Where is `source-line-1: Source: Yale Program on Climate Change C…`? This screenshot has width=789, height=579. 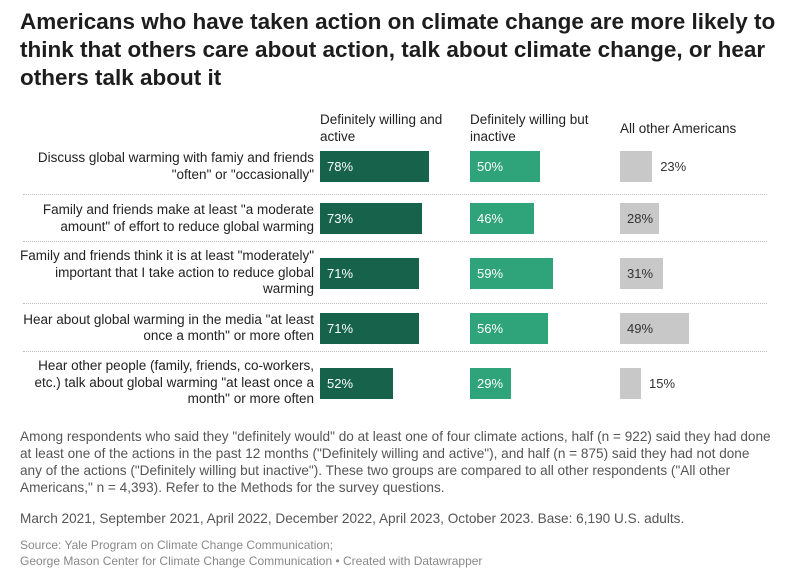 source-line-1: Source: Yale Program on Climate Change C… is located at coordinates (177, 545).